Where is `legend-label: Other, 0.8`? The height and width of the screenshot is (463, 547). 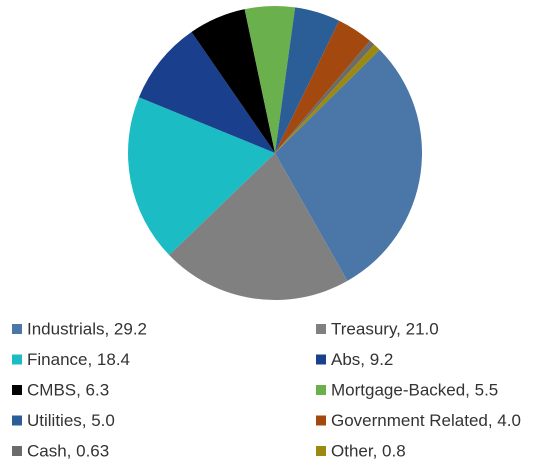
legend-label: Other, 0.8 is located at coordinates (368, 450).